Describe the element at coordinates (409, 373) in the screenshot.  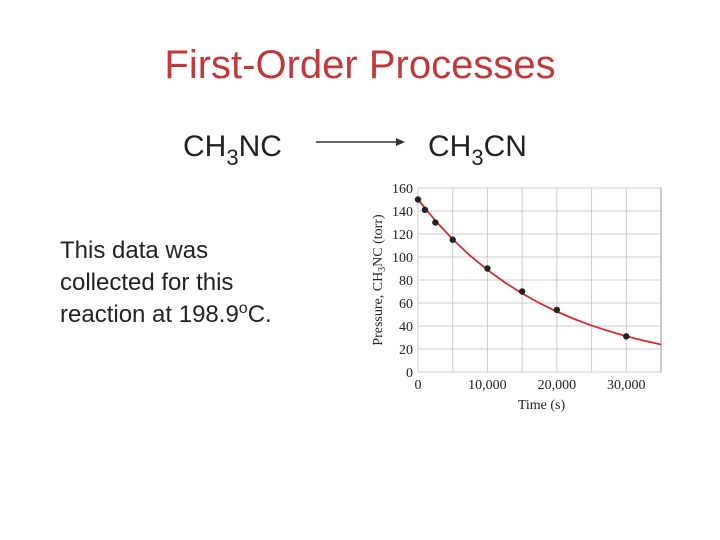
I see `y-tick-label: 0` at that location.